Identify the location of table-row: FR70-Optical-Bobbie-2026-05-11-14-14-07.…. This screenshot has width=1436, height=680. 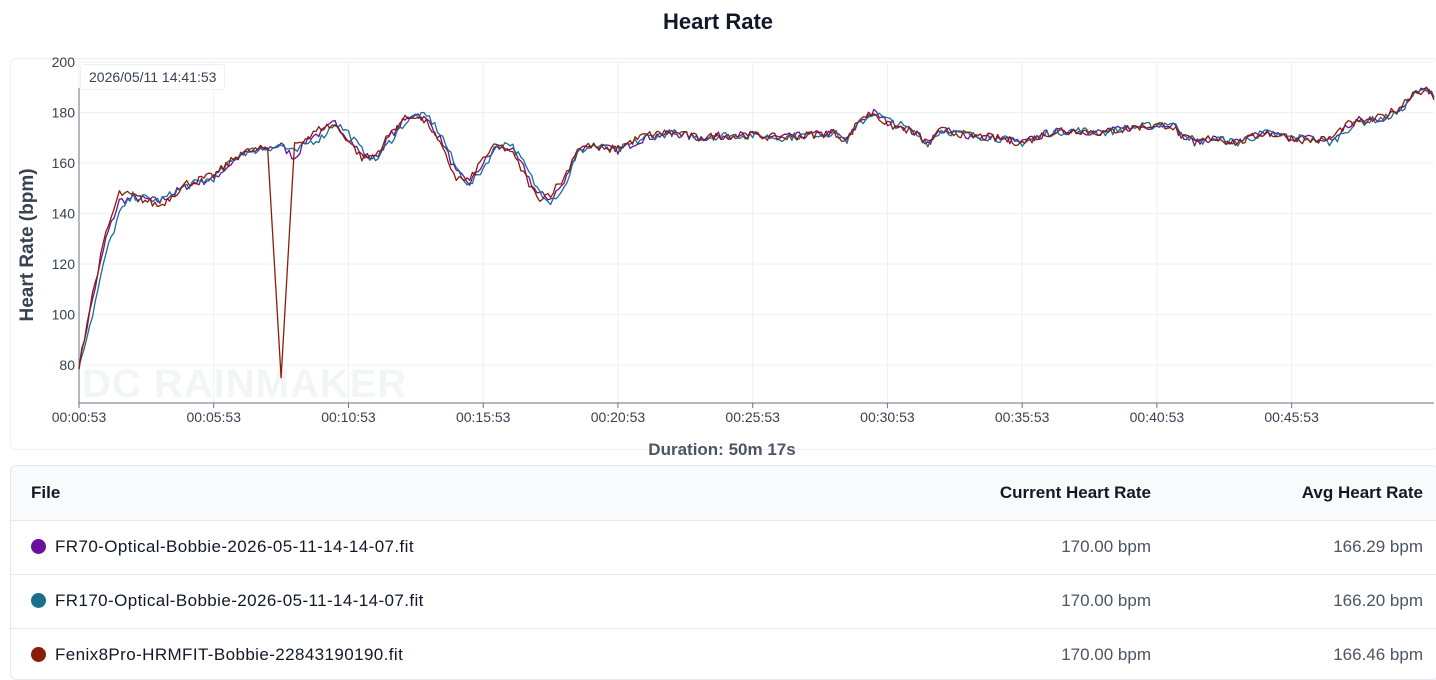
(723, 547).